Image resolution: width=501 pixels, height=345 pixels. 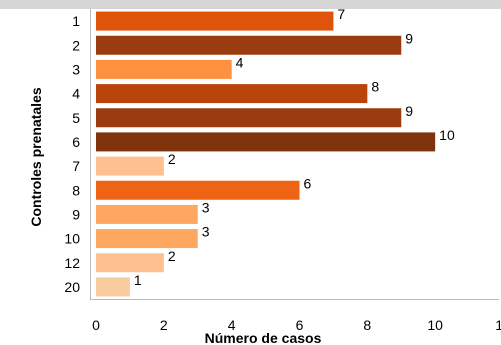 What do you see at coordinates (341, 14) in the screenshot?
I see `data-label-1: 7` at bounding box center [341, 14].